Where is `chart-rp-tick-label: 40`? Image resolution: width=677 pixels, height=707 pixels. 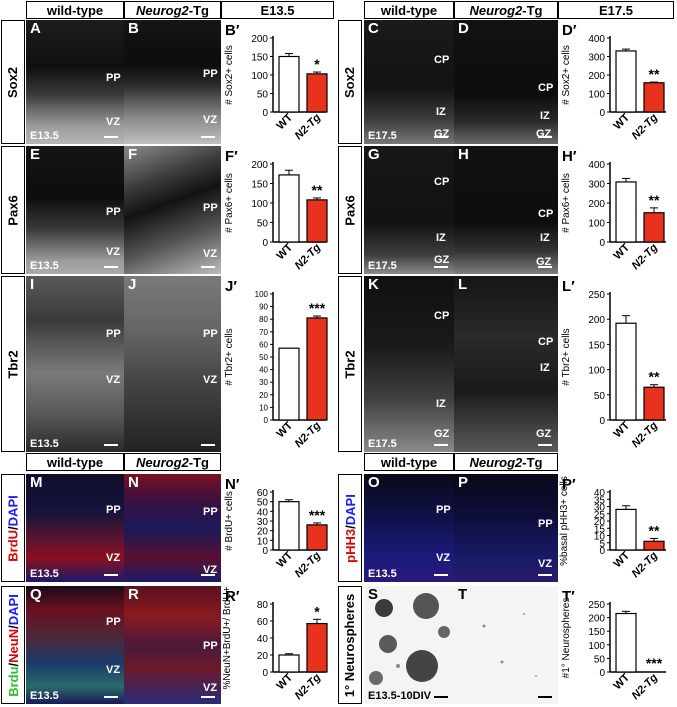
chart-rp-tick-label: 40 is located at coordinates (263, 639).